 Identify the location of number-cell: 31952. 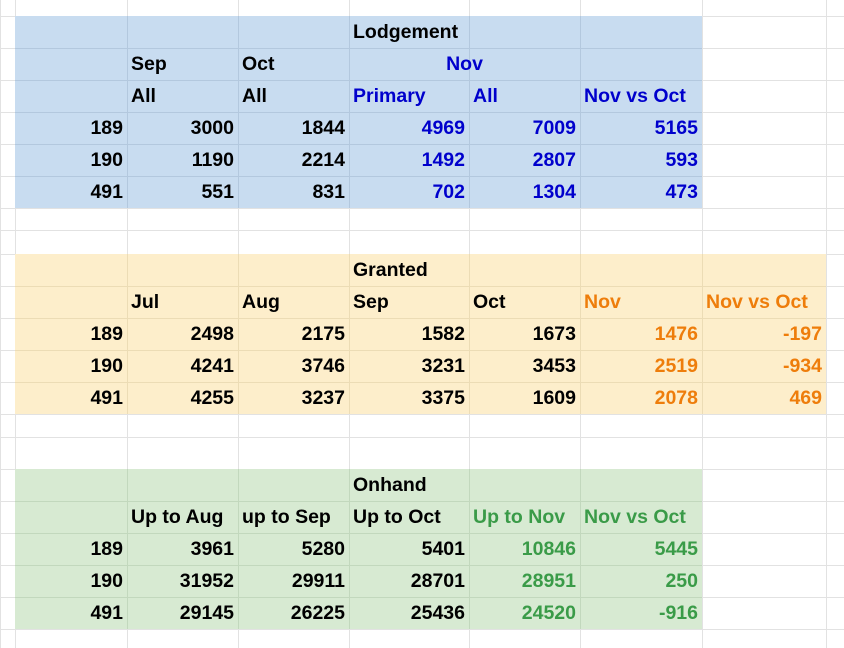
(206, 581).